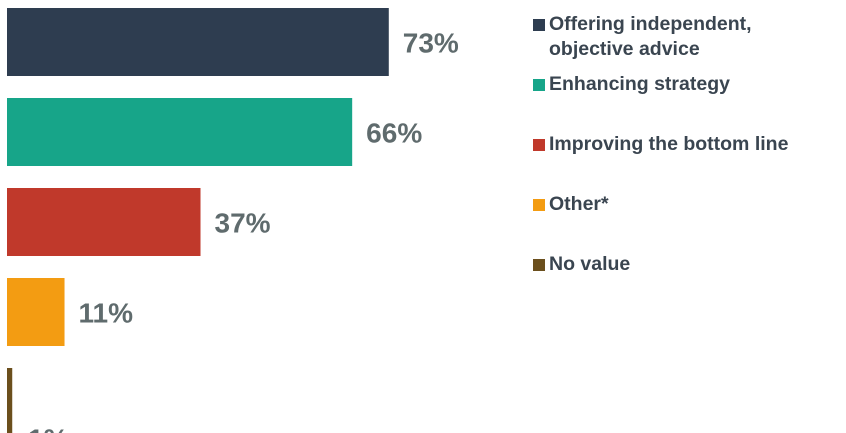 This screenshot has width=846, height=433. Describe the element at coordinates (639, 84) in the screenshot. I see `legend-label: Enhancing strategy` at that location.